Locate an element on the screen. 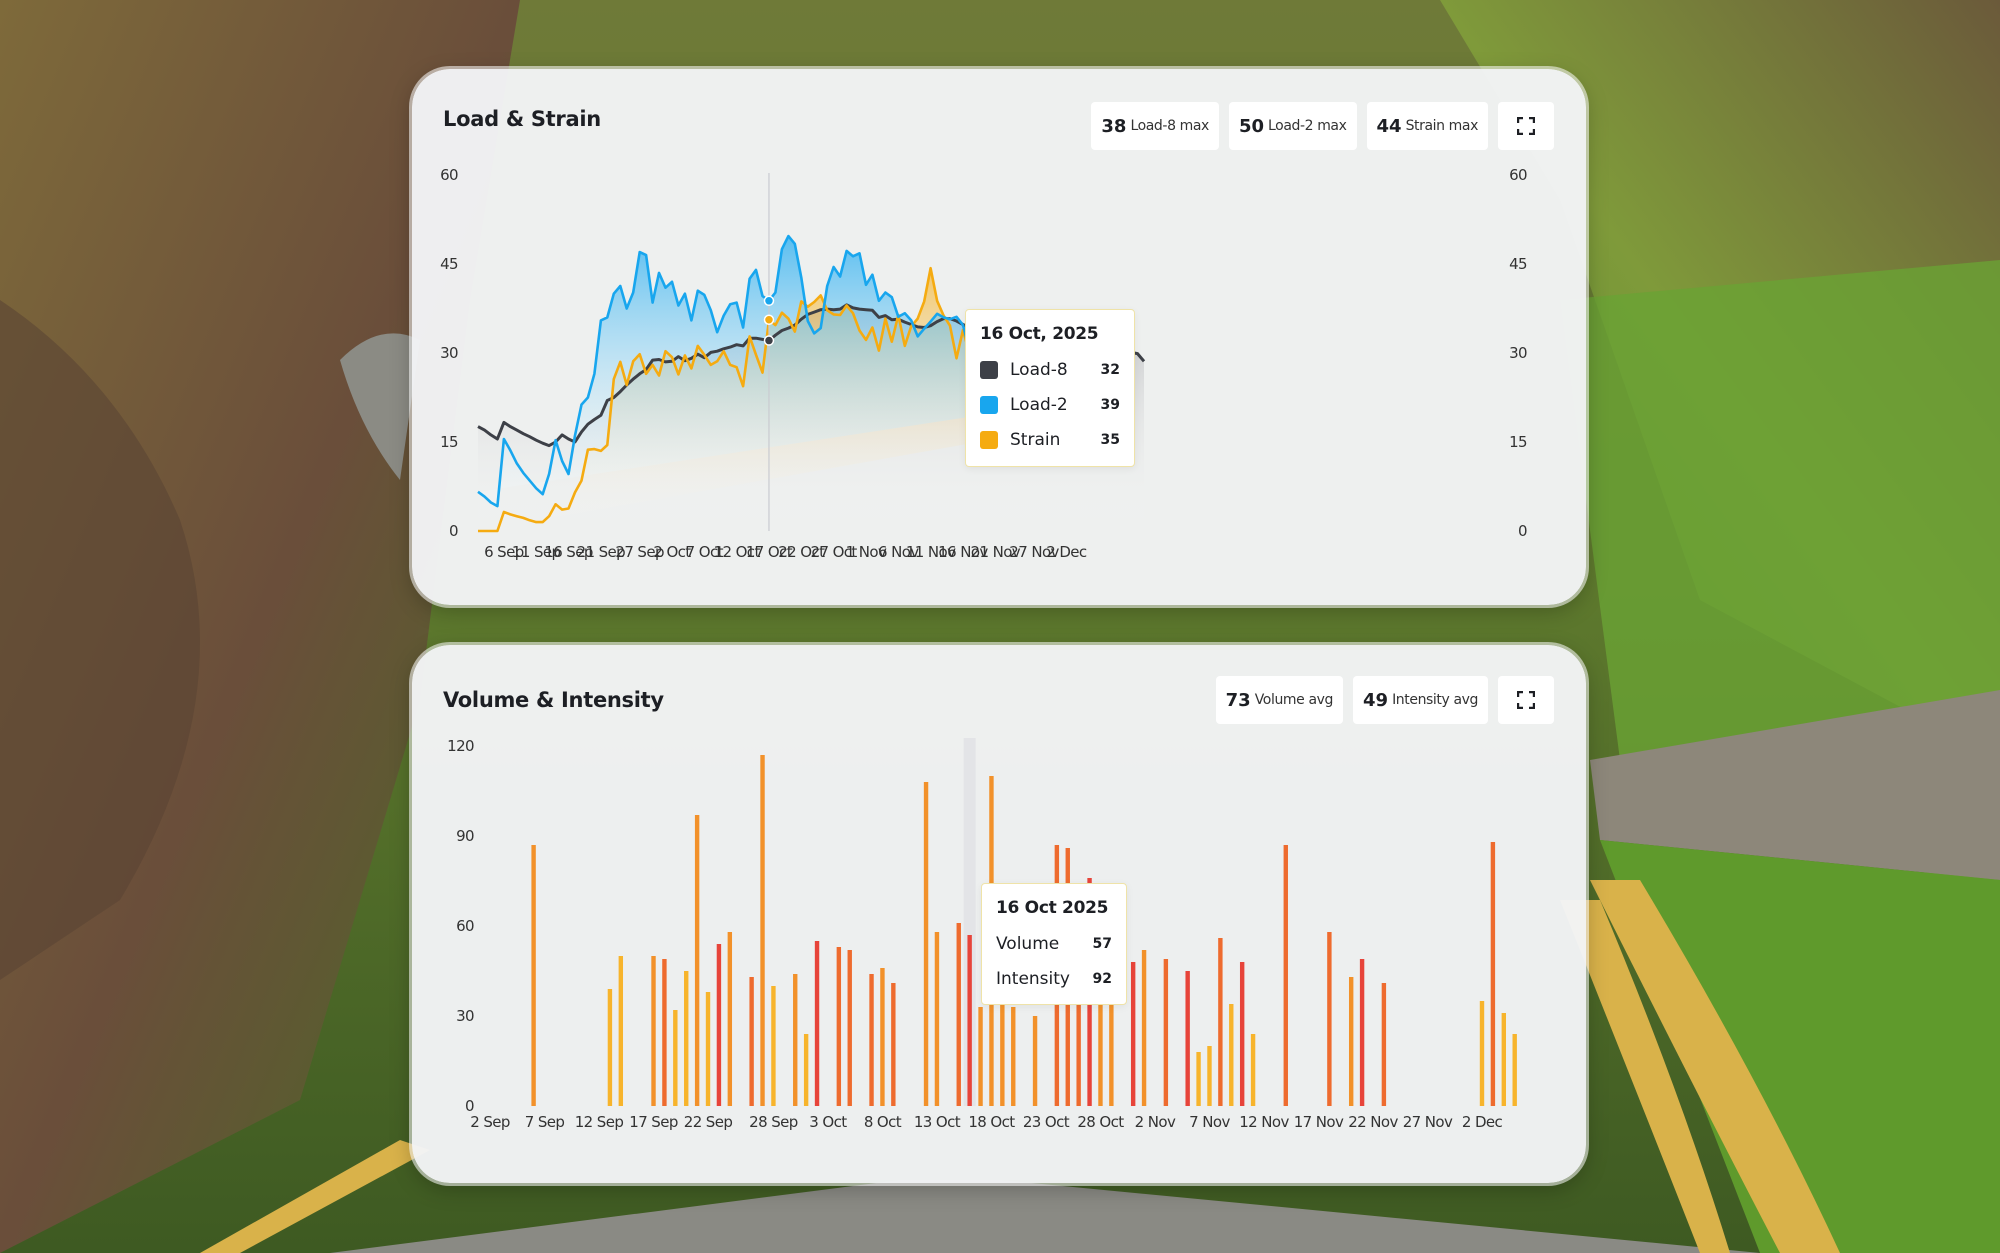 Image resolution: width=2000 pixels, height=1253 pixels. volume-avg-label: Volume avg is located at coordinates (1294, 700).